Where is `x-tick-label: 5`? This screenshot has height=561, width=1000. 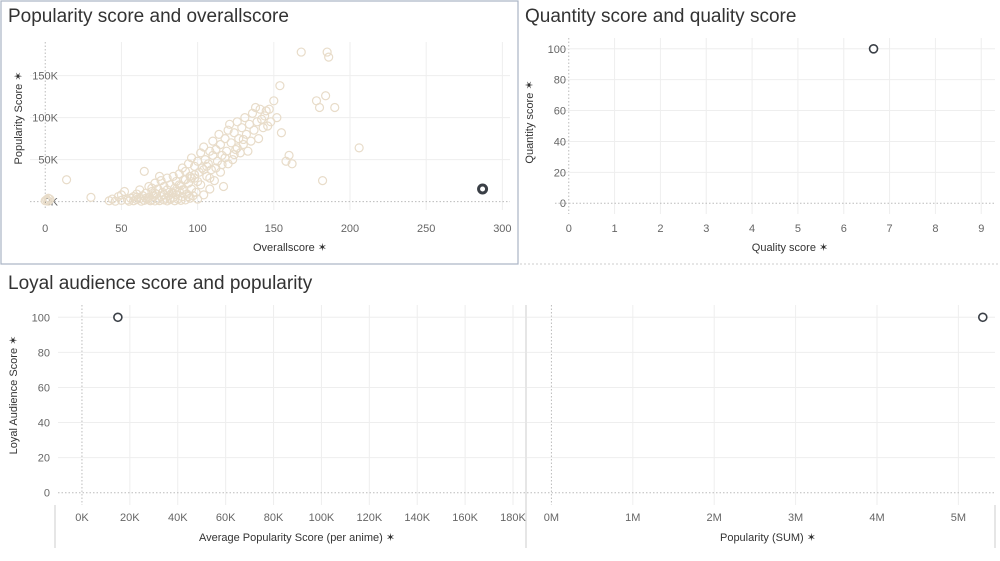 x-tick-label: 5 is located at coordinates (798, 229).